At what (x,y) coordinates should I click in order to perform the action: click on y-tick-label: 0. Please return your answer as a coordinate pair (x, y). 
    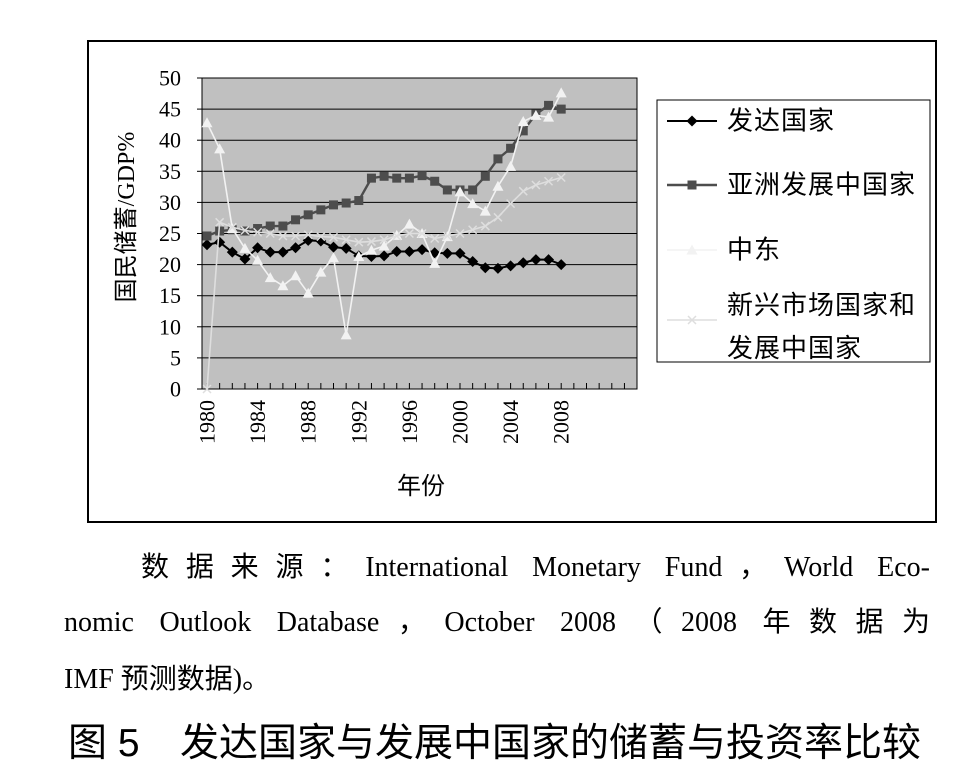
    Looking at the image, I should click on (175, 389).